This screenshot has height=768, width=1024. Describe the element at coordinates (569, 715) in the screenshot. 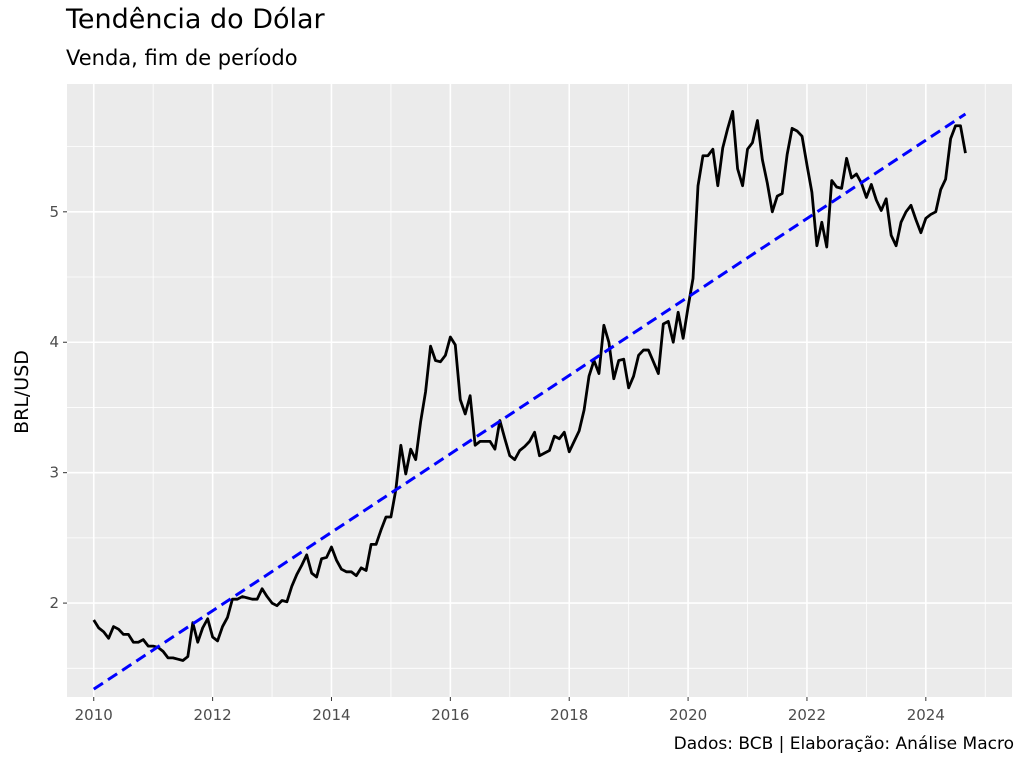

I see `x-tick-label: 2018` at that location.